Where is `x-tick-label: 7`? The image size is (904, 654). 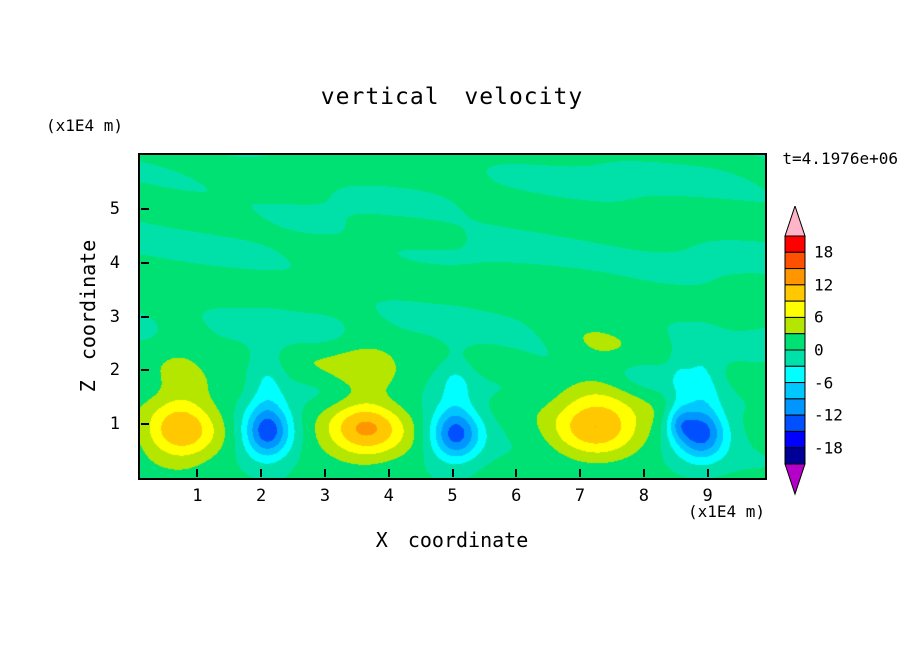 x-tick-label: 7 is located at coordinates (580, 496).